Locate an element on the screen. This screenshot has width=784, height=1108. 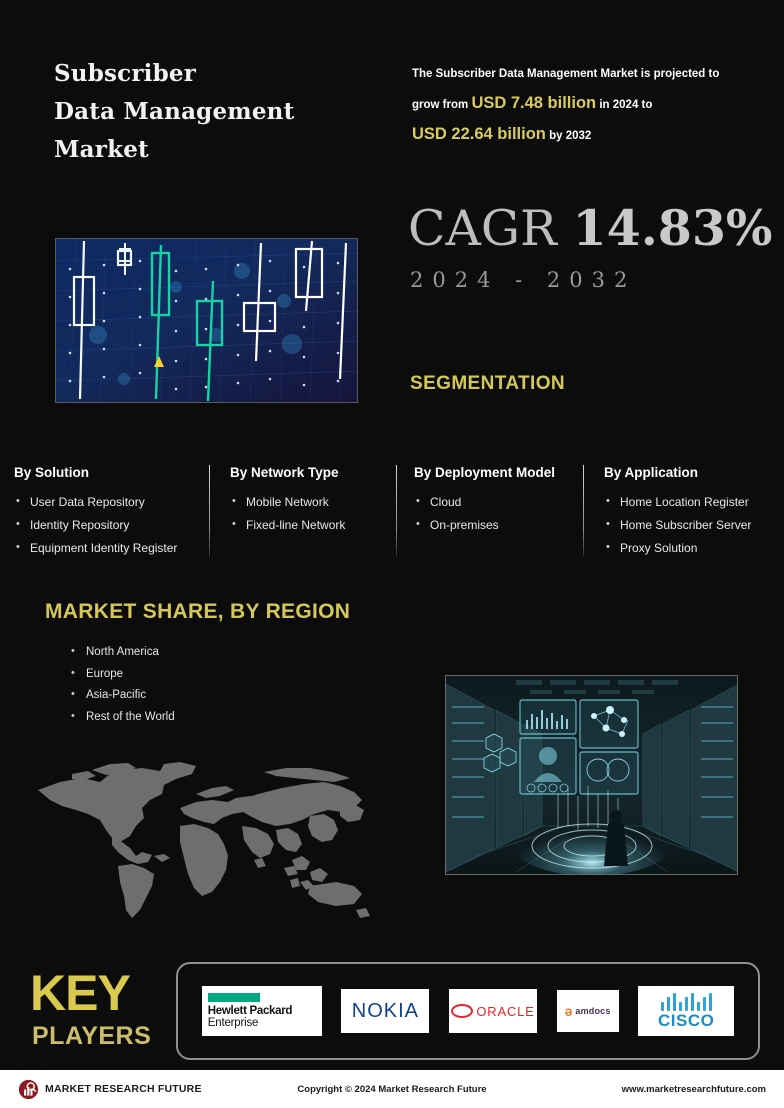
key-players-heading-line2: PLAYERS is located at coordinates (92, 1036).